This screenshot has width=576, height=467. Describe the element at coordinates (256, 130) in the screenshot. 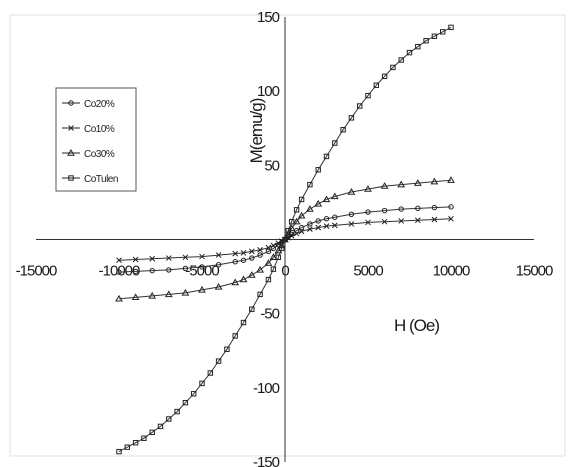

I see `y-axis-label: M(emu/g)` at that location.